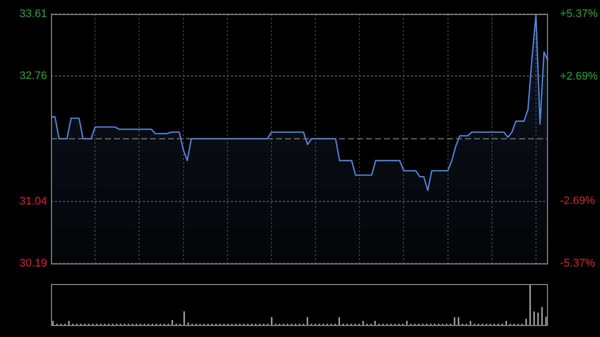 This screenshot has height=337, width=600. I want to click on y-tick-label: 31.04, so click(33, 201).